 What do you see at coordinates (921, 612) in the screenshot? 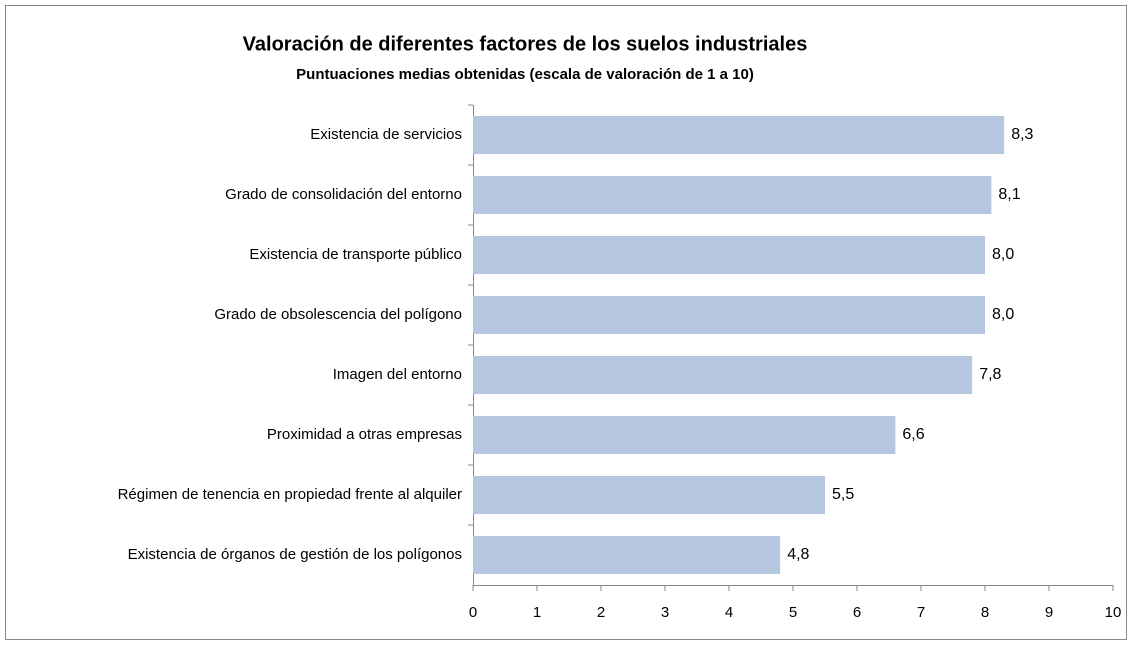
I see `x-tick-label: 7` at bounding box center [921, 612].